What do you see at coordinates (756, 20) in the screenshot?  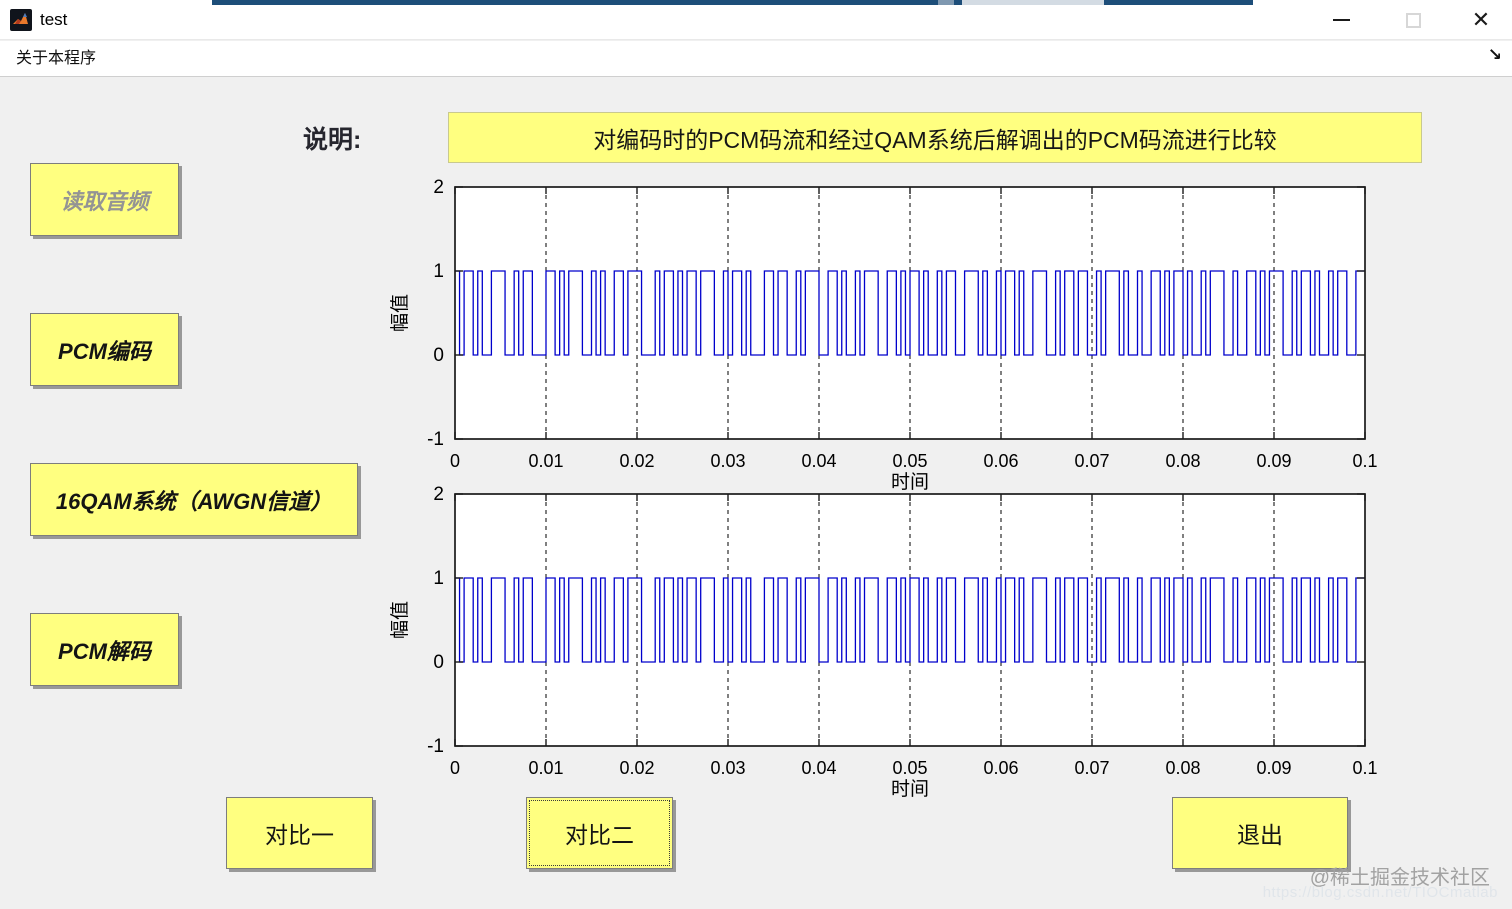 I see `title-bar: test ✕` at bounding box center [756, 20].